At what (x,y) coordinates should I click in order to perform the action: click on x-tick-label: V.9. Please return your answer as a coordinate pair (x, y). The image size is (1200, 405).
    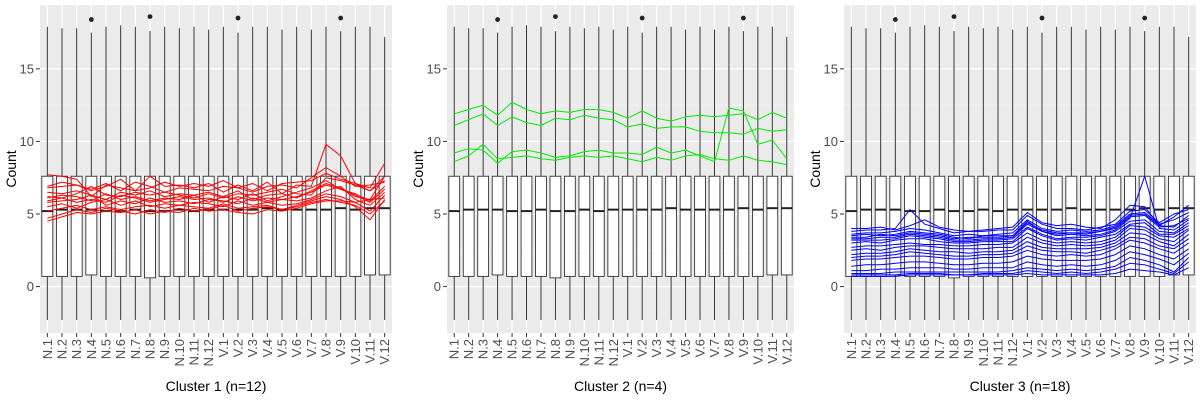
    Looking at the image, I should click on (340, 348).